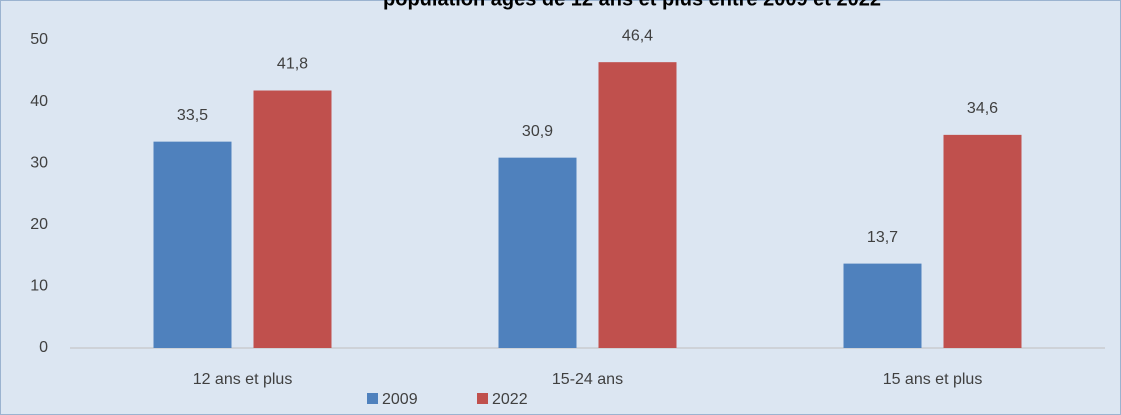 This screenshot has height=415, width=1121. Describe the element at coordinates (587, 379) in the screenshot. I see `x-tick-label: 15-24 ans` at that location.